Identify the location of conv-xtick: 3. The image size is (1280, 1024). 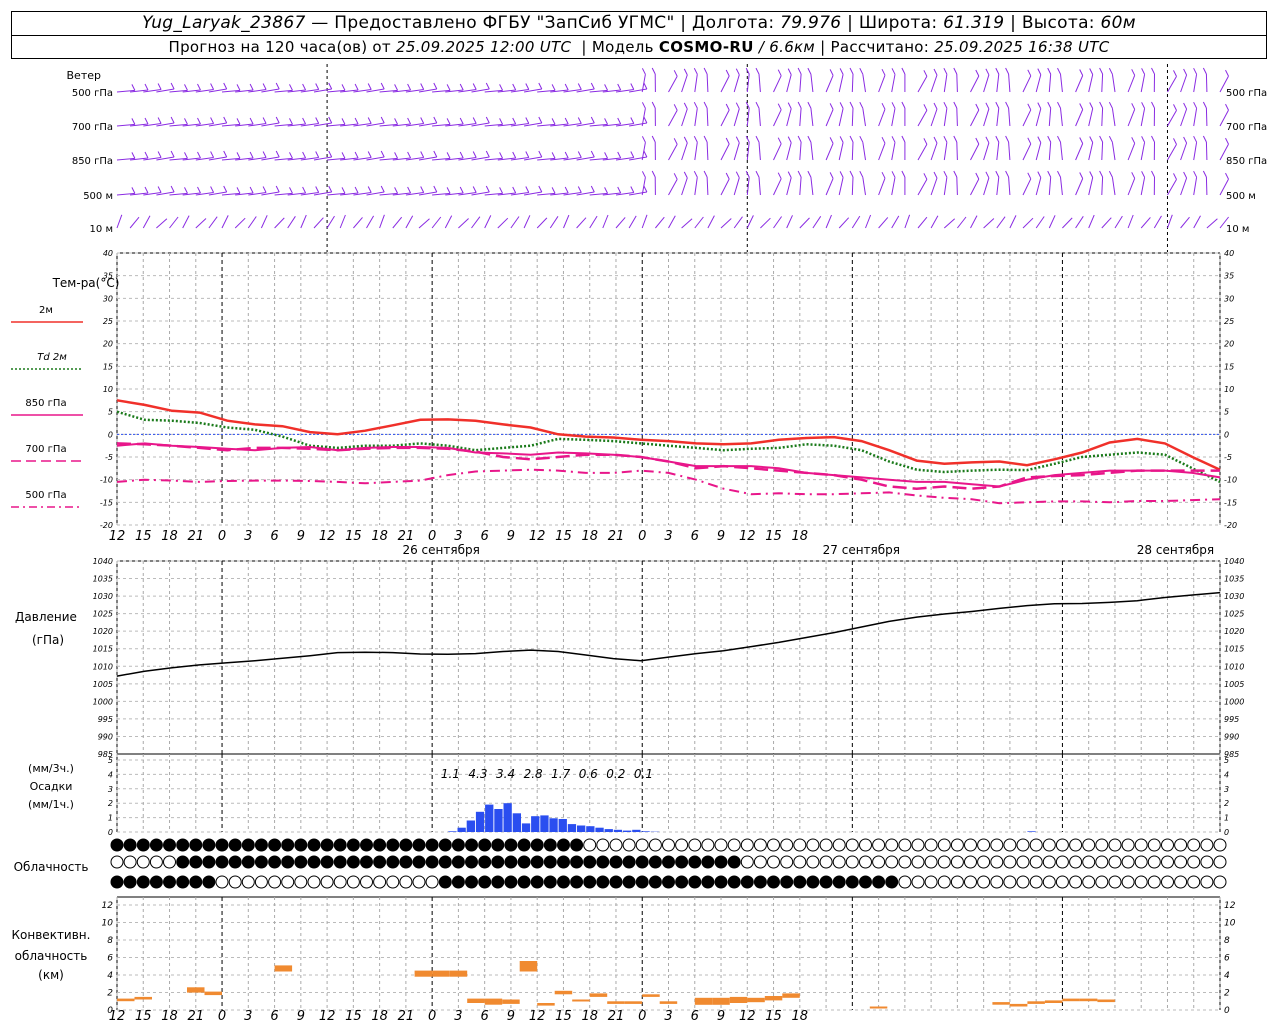
(248, 1016).